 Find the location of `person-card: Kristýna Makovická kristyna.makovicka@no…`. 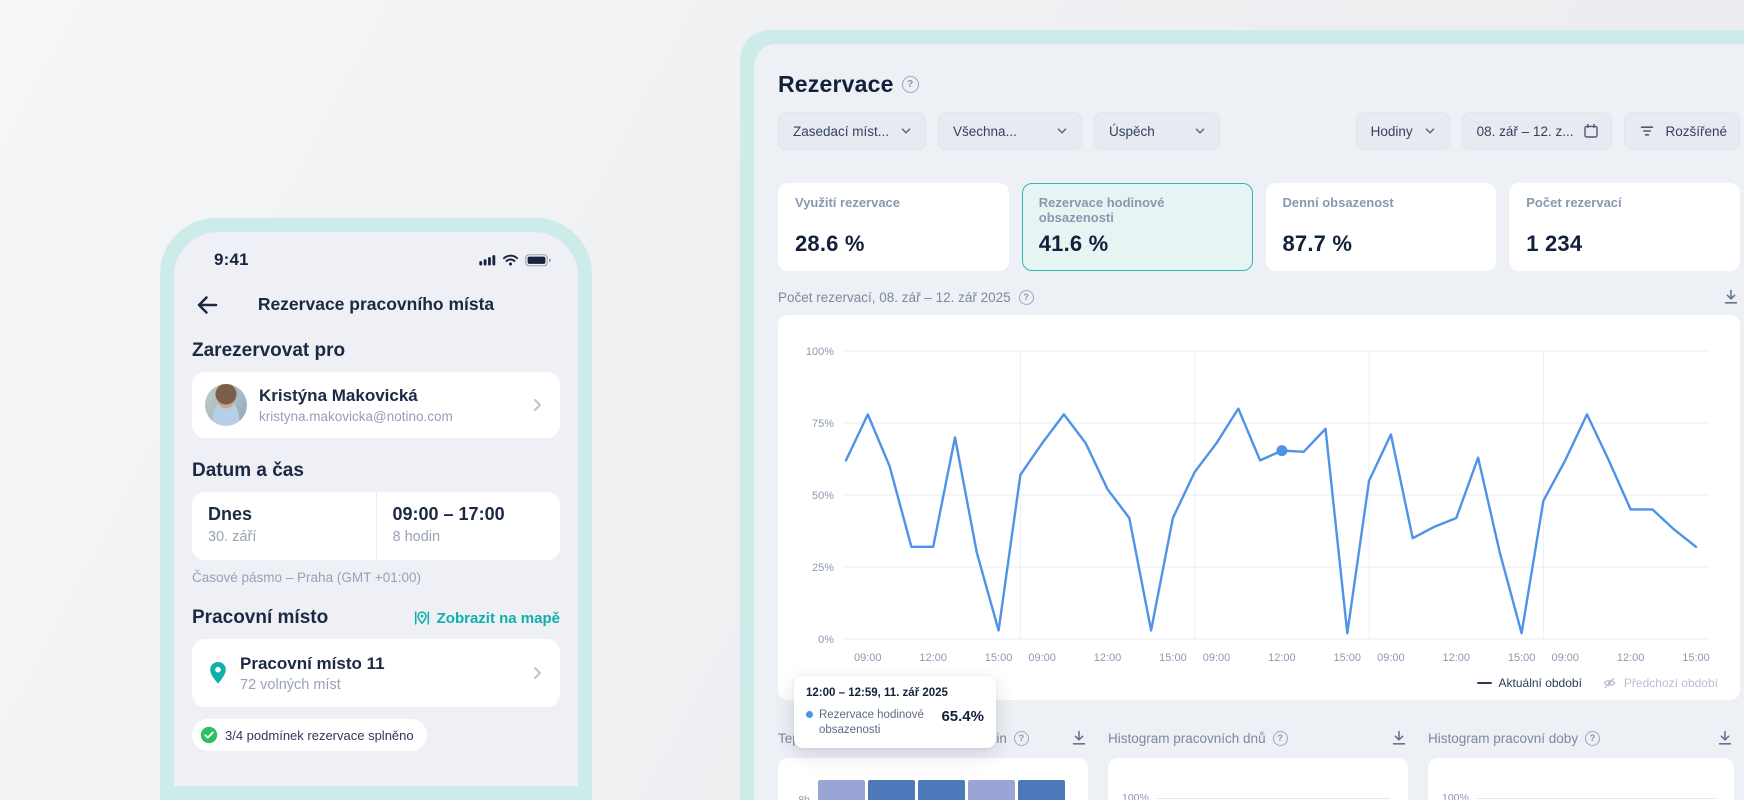

person-card: Kristýna Makovická kristyna.makovicka@no… is located at coordinates (376, 405).